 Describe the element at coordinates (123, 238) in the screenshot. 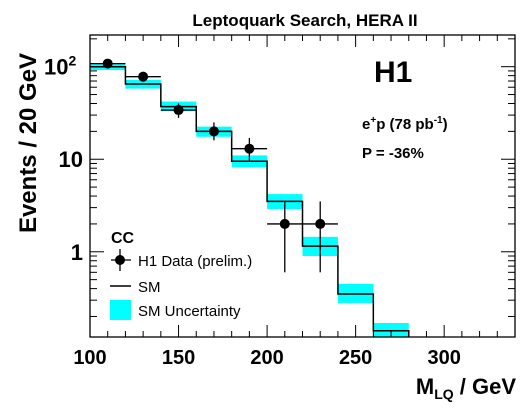

I see `legend-title: CC` at that location.